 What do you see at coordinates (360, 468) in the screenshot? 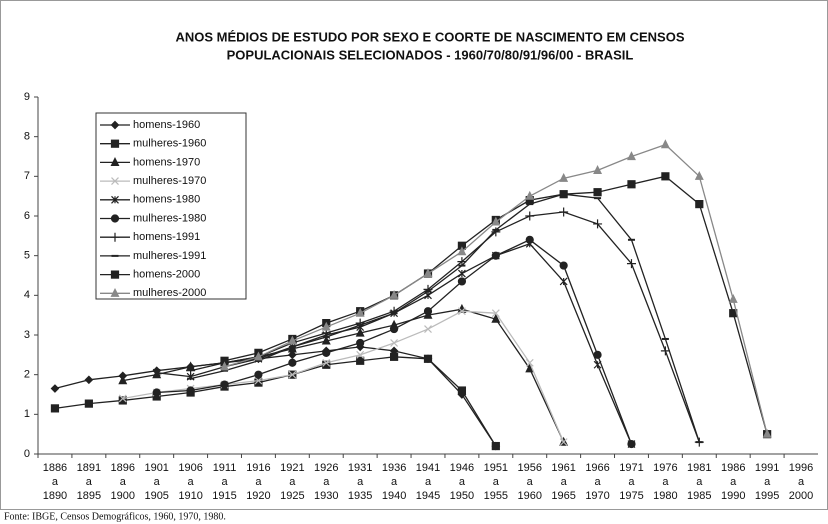
I see `x-tick-label: 1931` at bounding box center [360, 468].